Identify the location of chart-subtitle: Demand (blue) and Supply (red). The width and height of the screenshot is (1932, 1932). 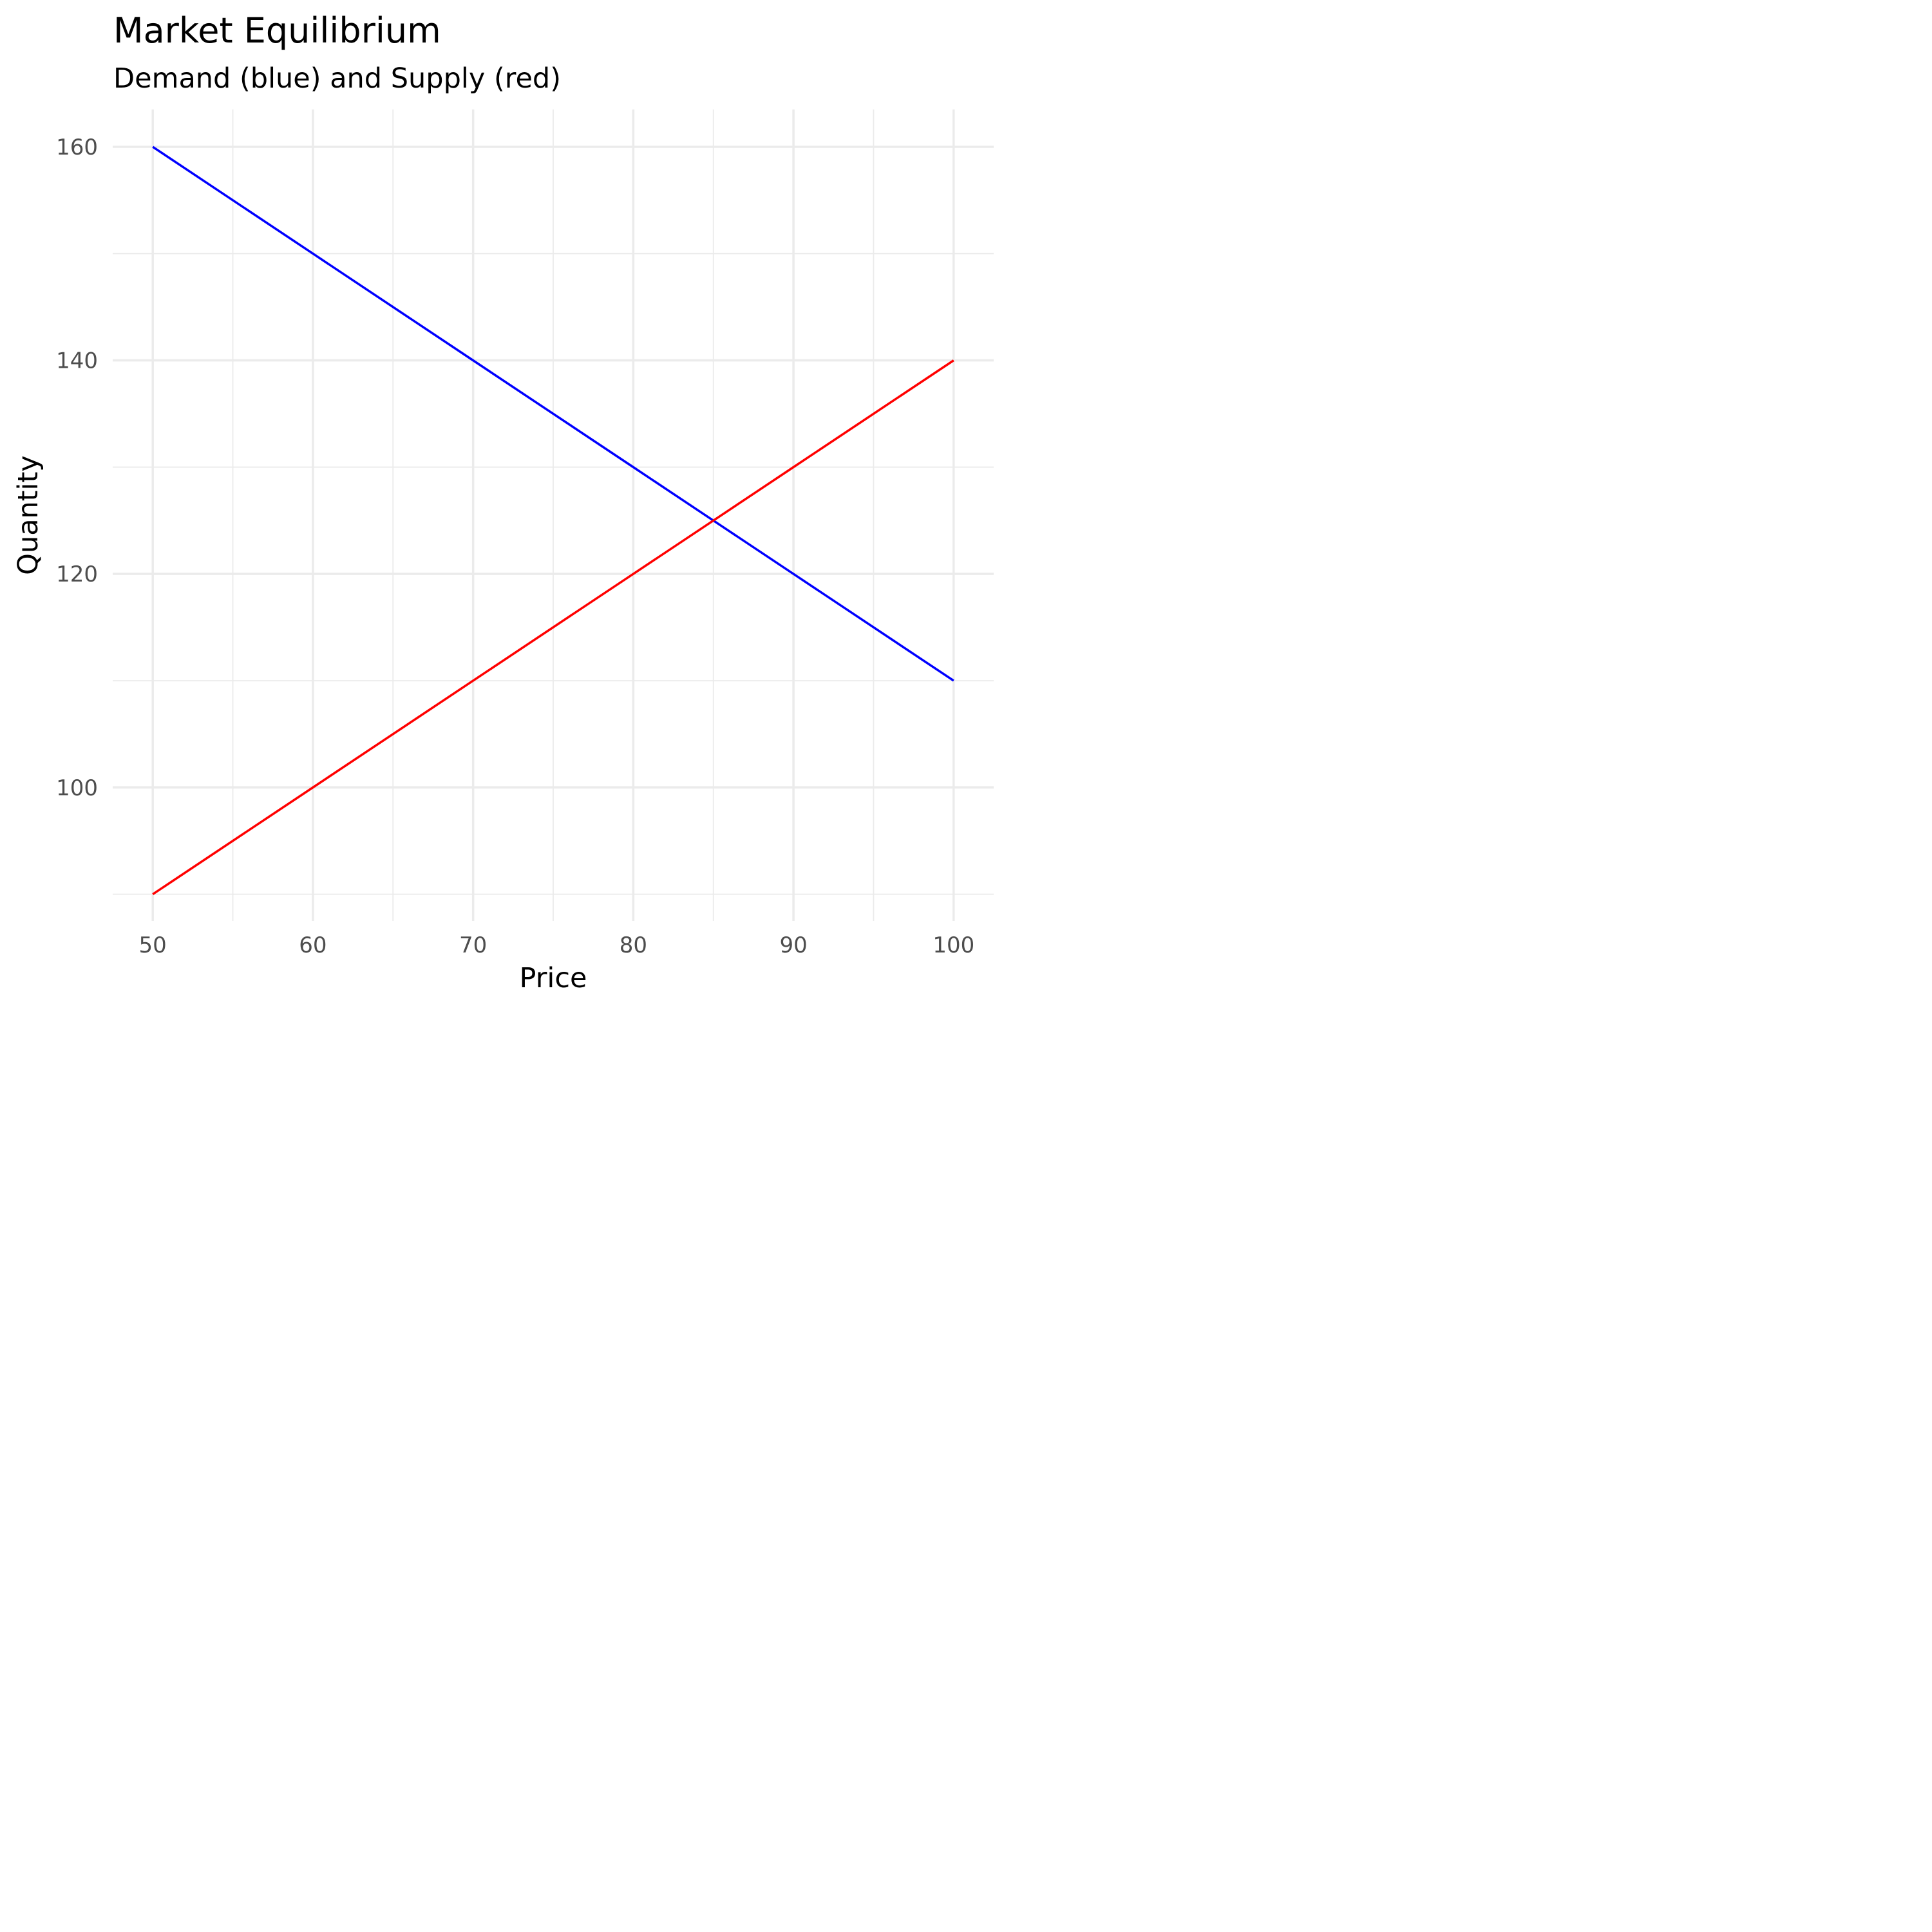
(337, 78).